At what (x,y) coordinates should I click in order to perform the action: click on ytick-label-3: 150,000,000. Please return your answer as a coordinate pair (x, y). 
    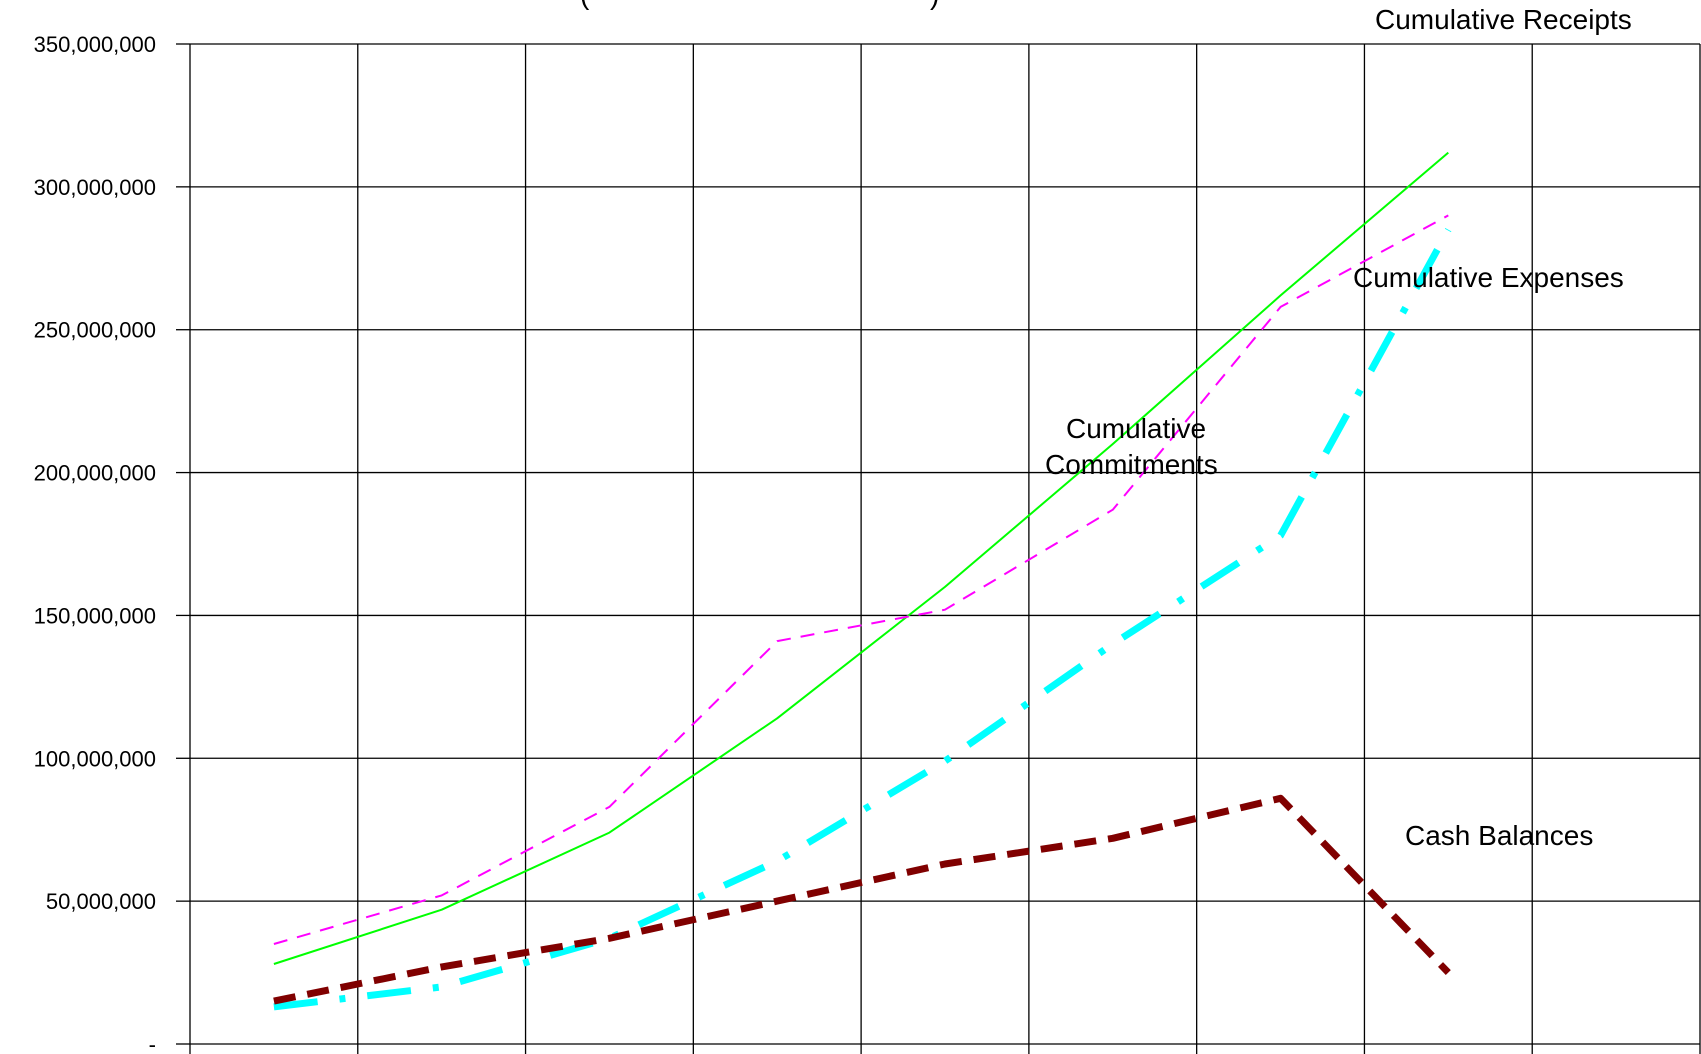
    Looking at the image, I should click on (95, 615).